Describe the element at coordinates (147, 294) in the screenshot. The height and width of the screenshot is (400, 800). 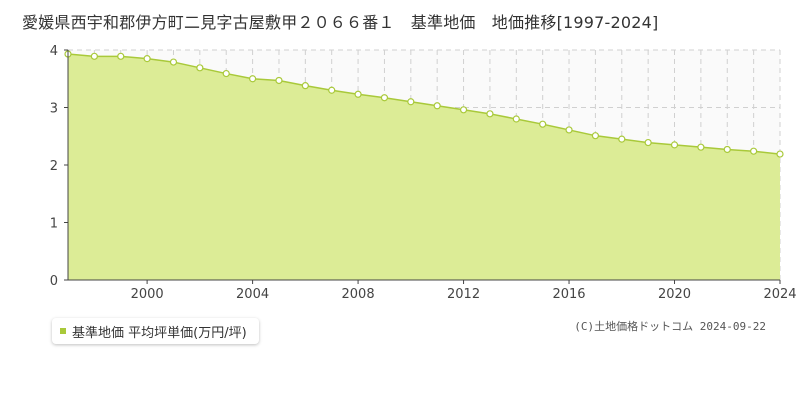
I see `x-tick-label: 2000` at that location.